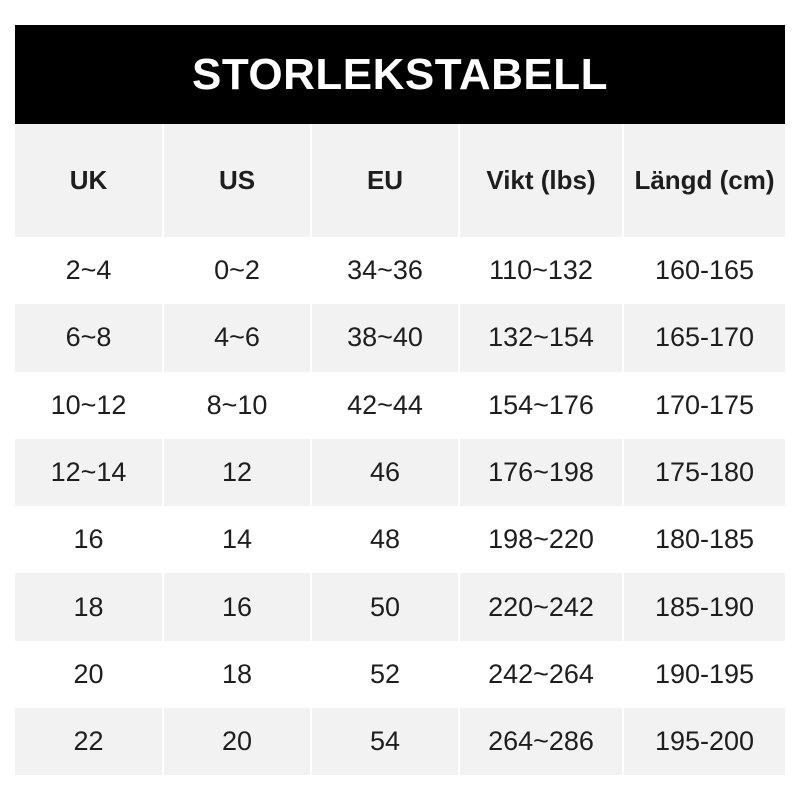 This screenshot has height=800, width=800. Describe the element at coordinates (540, 674) in the screenshot. I see `cell-weight: 242~264` at that location.